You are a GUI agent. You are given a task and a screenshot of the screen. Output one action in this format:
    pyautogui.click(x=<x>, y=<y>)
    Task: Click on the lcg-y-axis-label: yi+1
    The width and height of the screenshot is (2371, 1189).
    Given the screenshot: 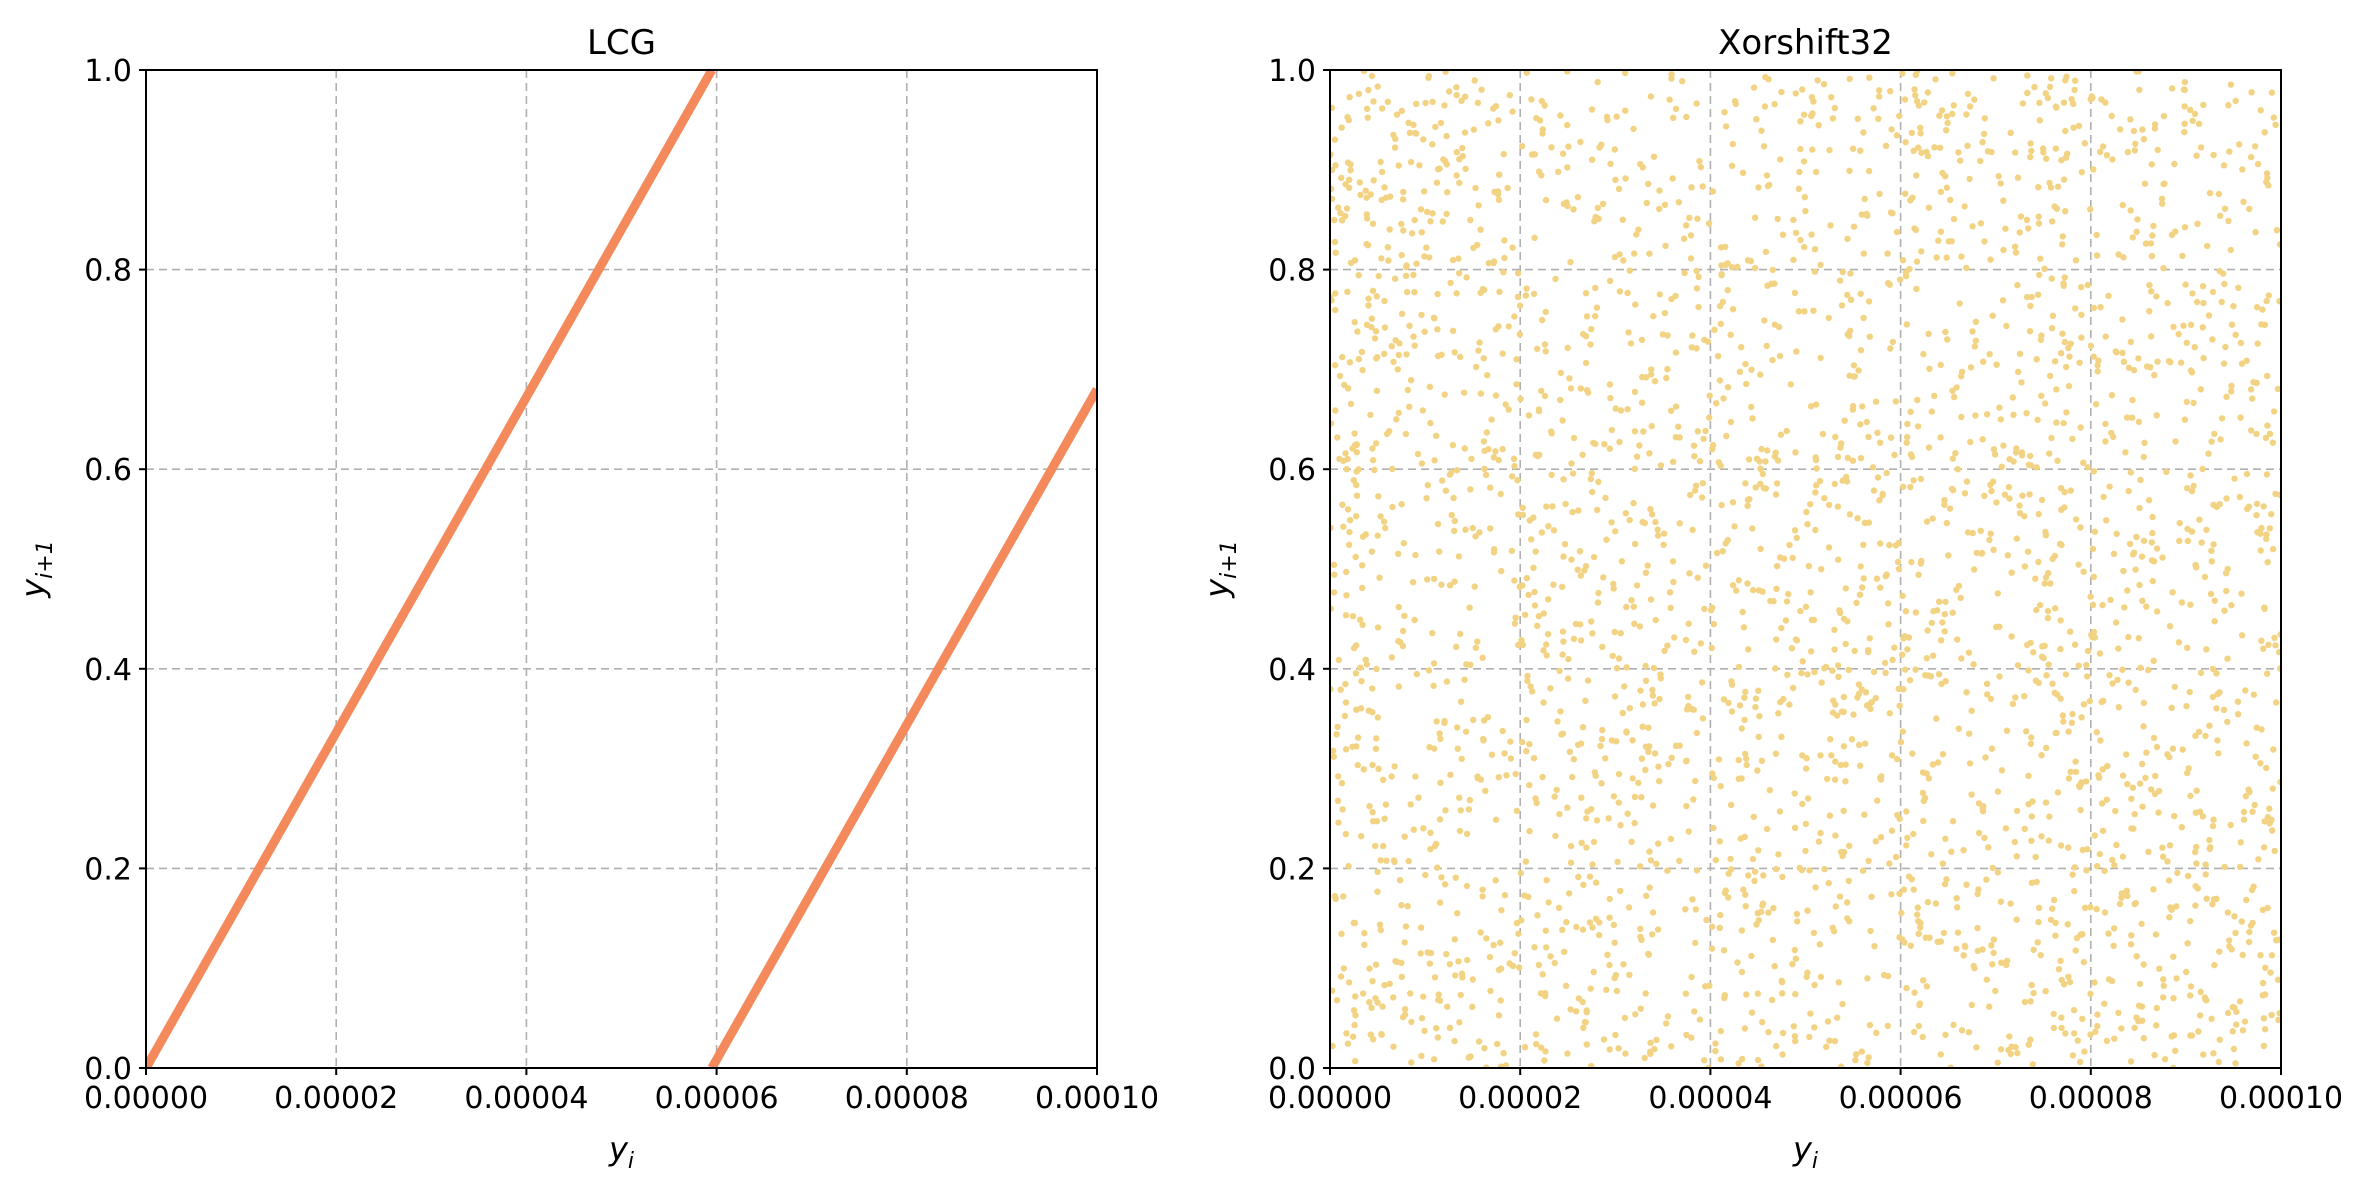 What is the action you would take?
    pyautogui.click(x=36, y=569)
    